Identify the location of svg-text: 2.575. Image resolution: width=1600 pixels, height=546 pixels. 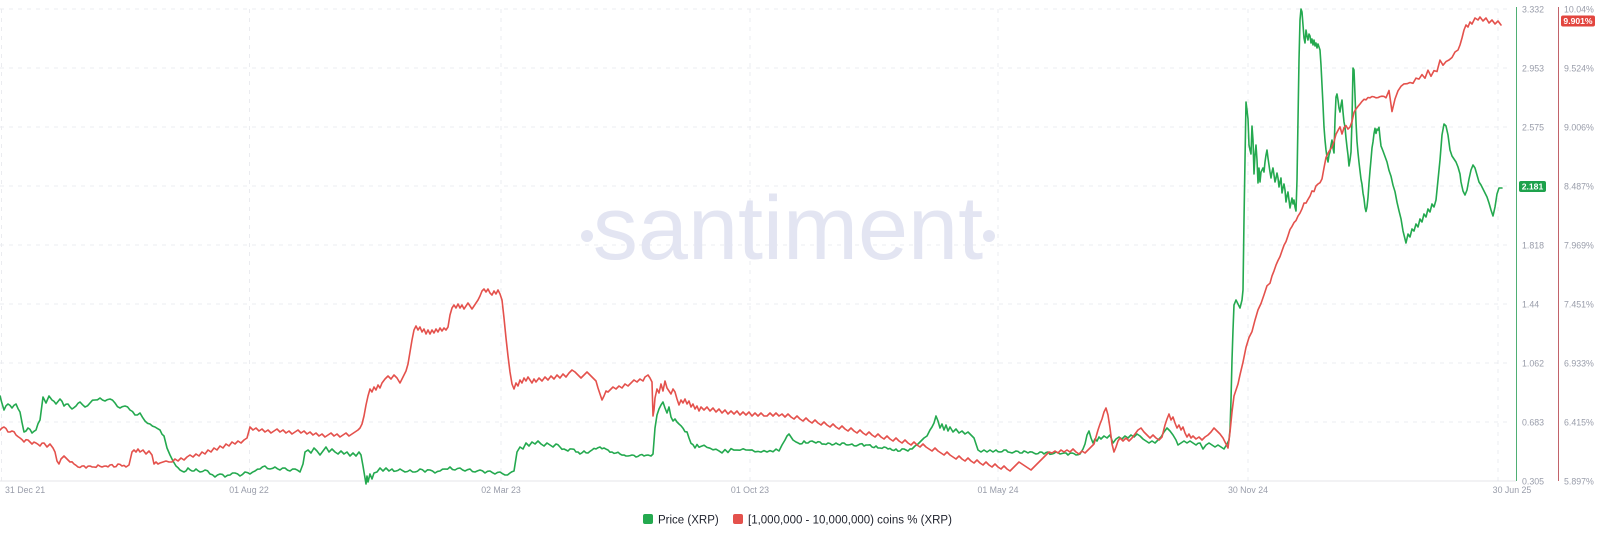
(1533, 128).